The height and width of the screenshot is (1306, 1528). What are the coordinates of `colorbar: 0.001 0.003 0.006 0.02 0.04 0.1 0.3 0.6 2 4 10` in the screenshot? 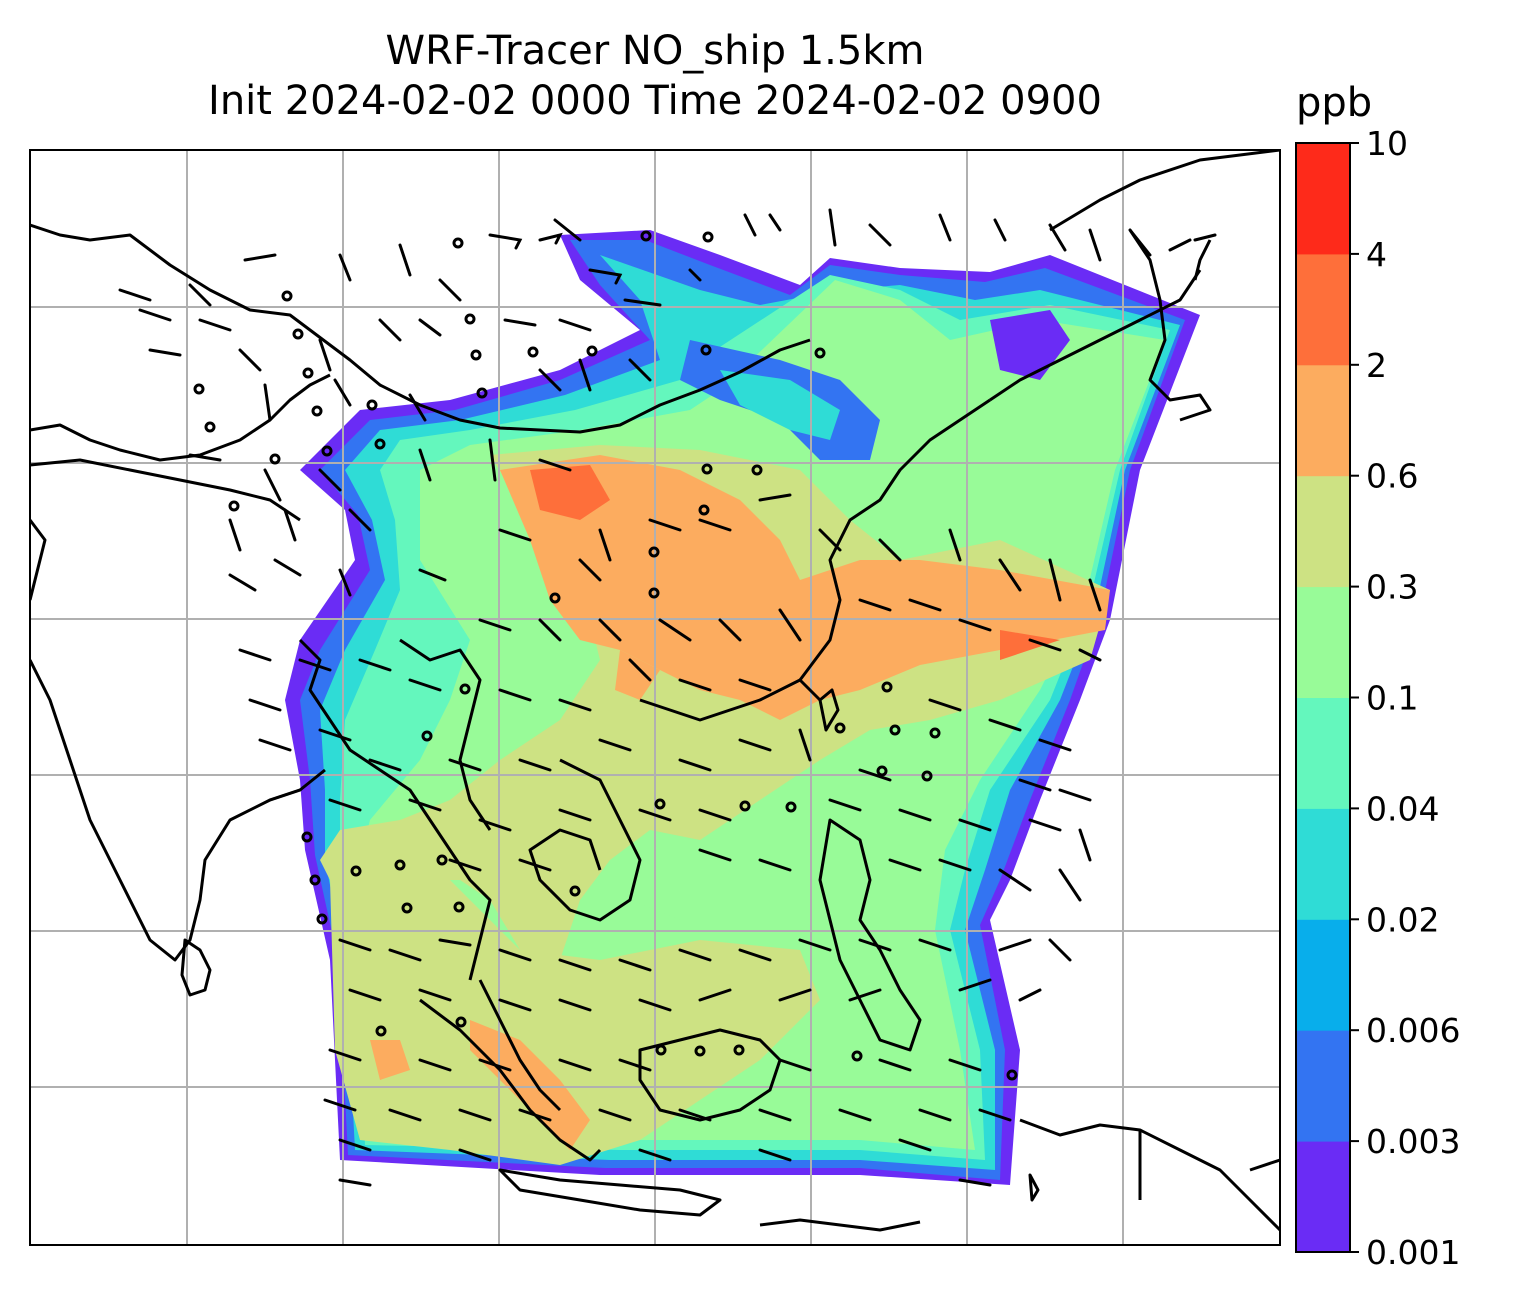 It's located at (1377, 698).